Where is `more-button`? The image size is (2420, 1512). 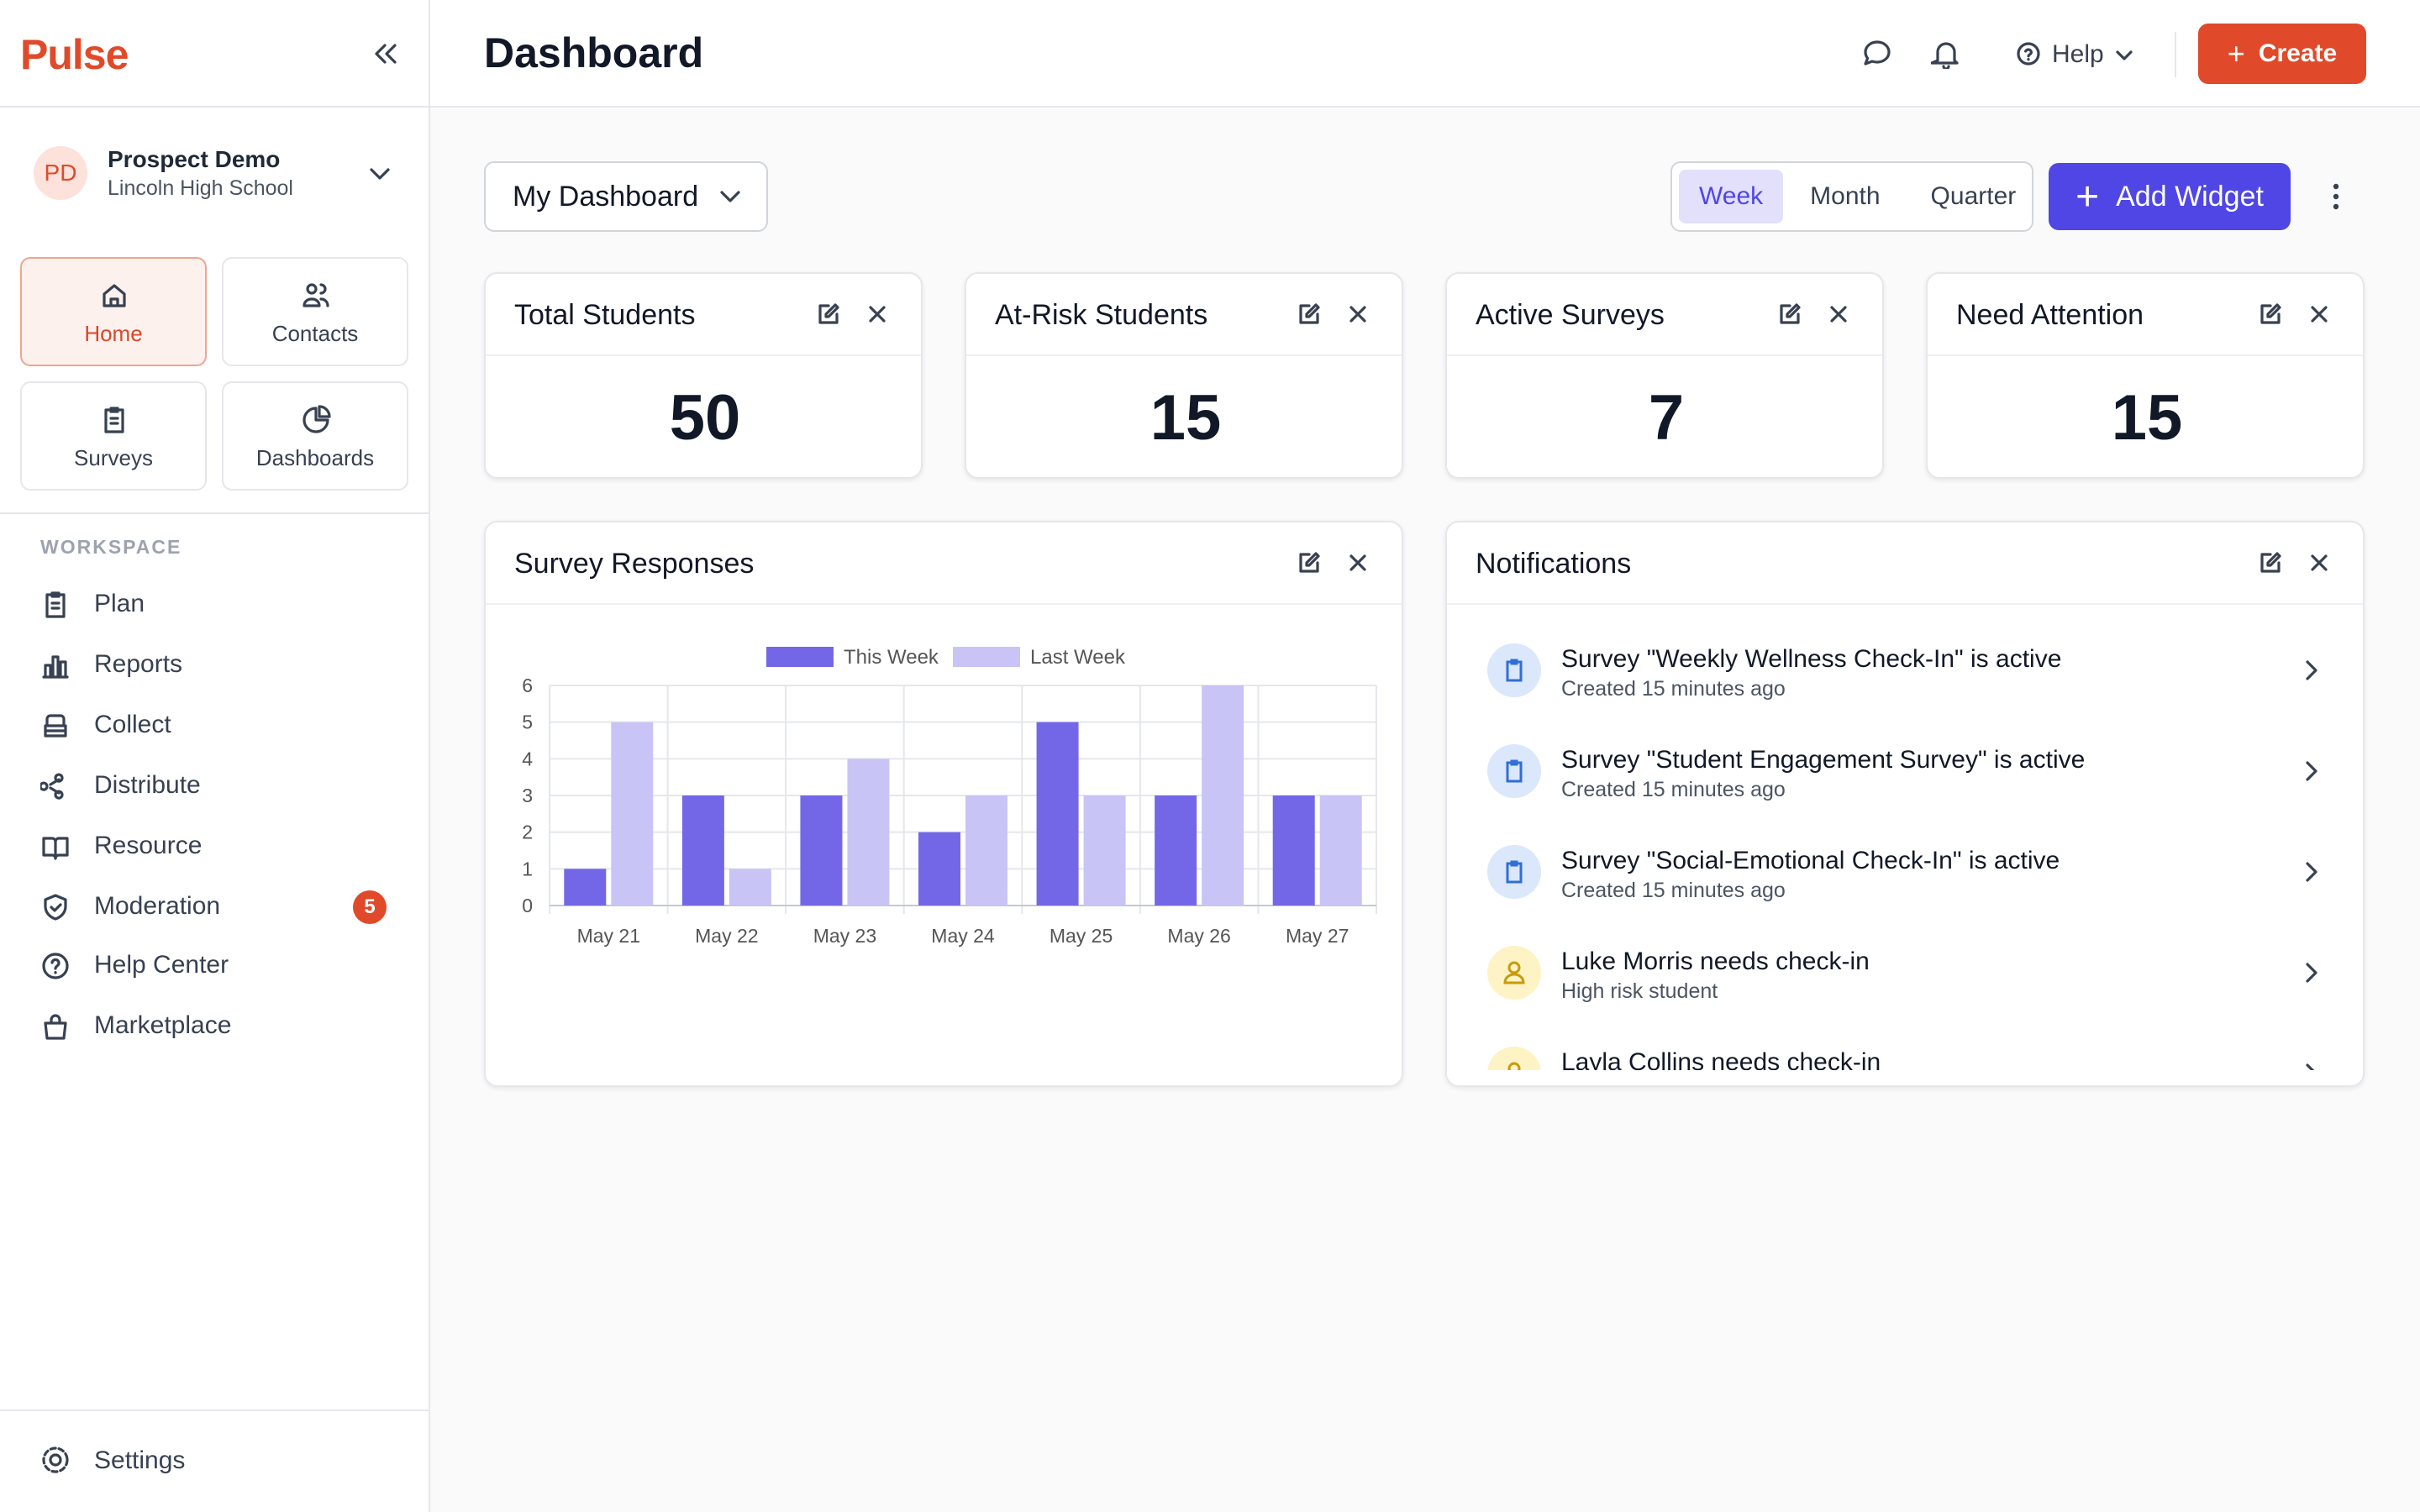
more-button is located at coordinates (2336, 196).